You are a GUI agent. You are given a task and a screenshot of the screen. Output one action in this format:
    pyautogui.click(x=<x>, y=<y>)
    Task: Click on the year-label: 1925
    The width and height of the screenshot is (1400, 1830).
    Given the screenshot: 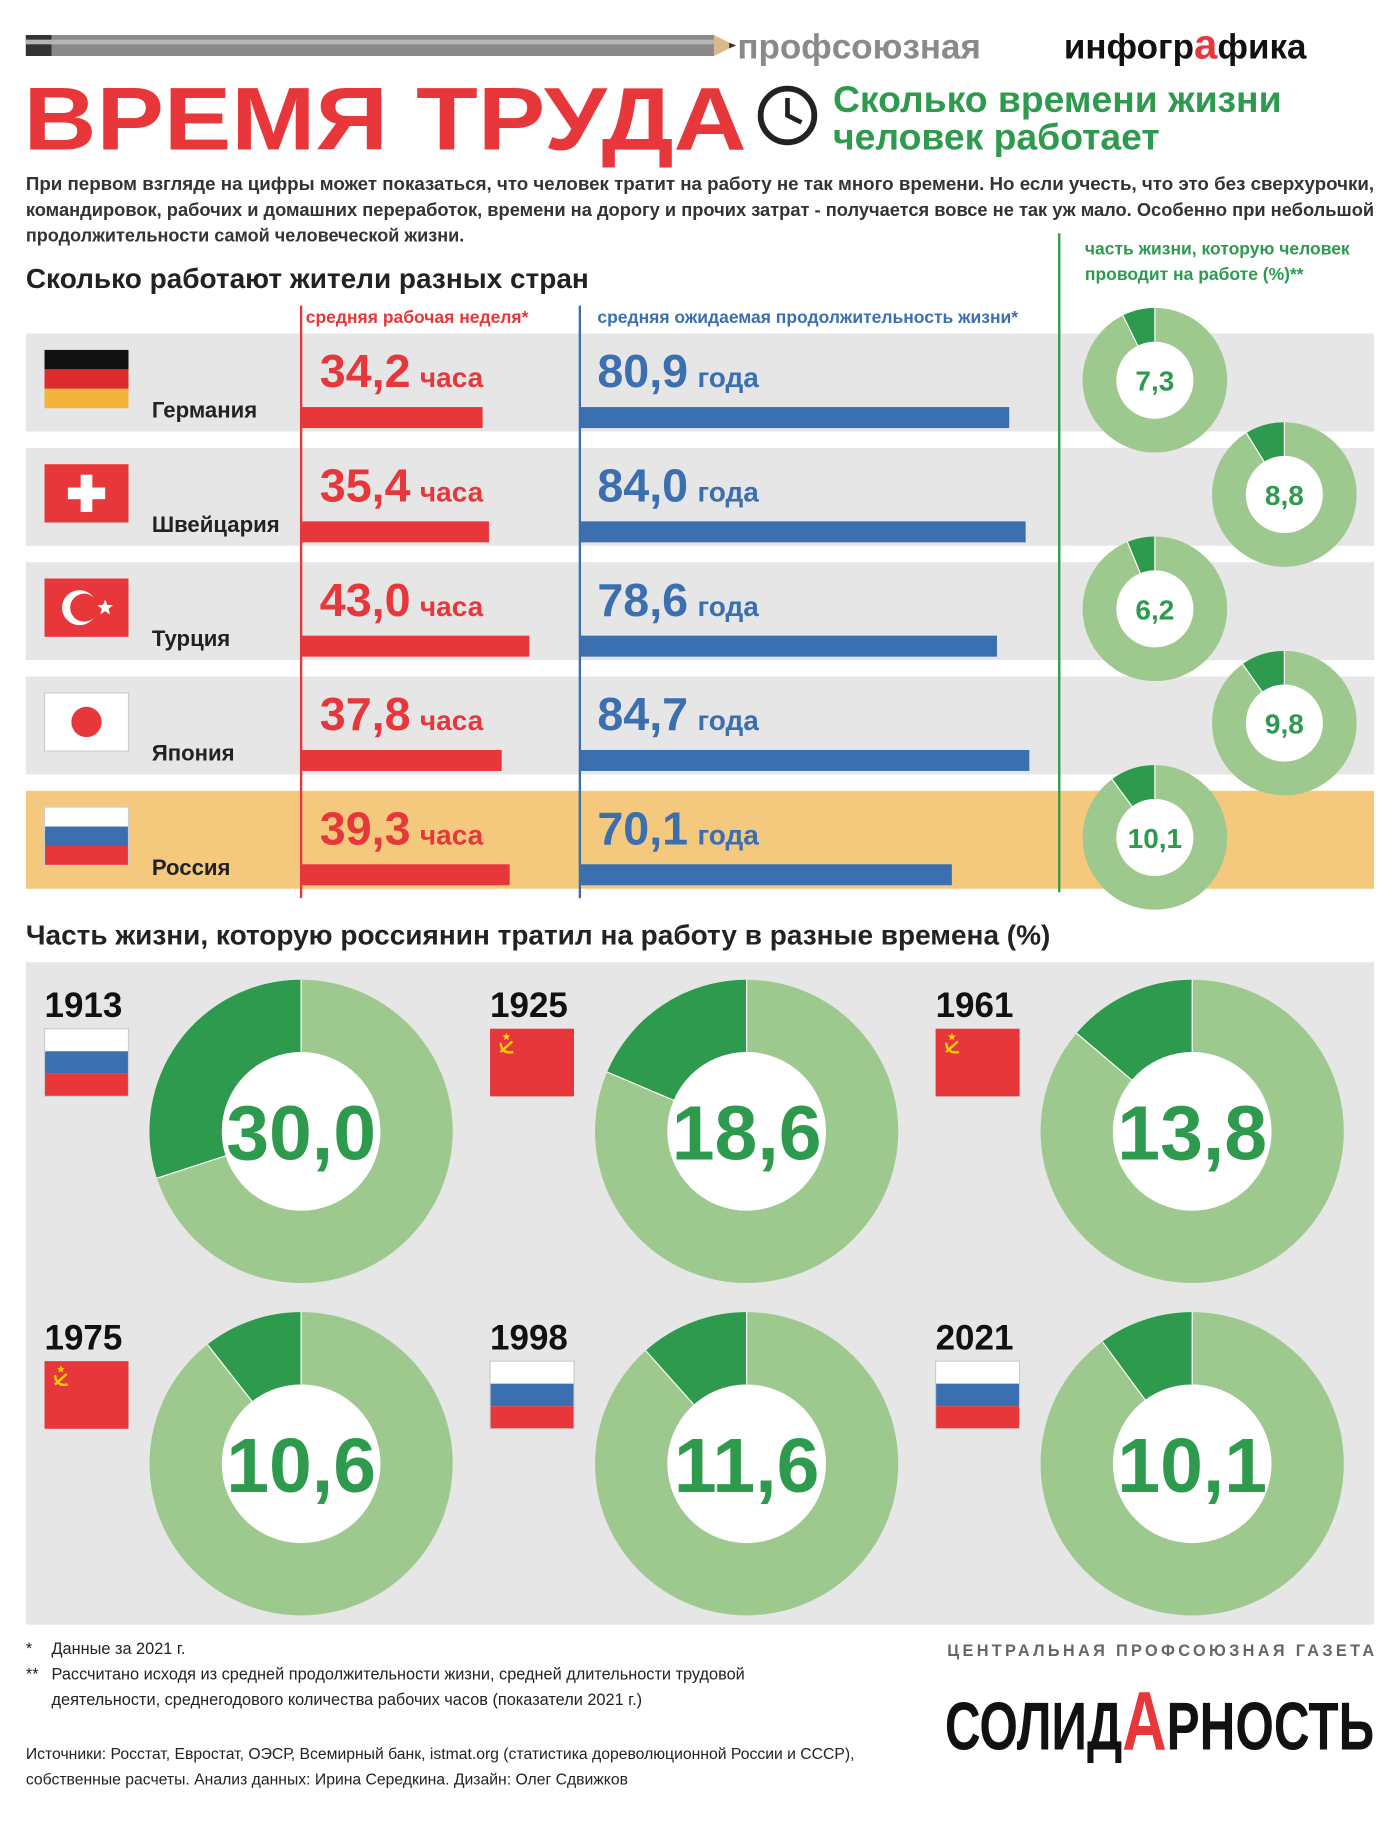 What is the action you would take?
    pyautogui.click(x=529, y=1005)
    